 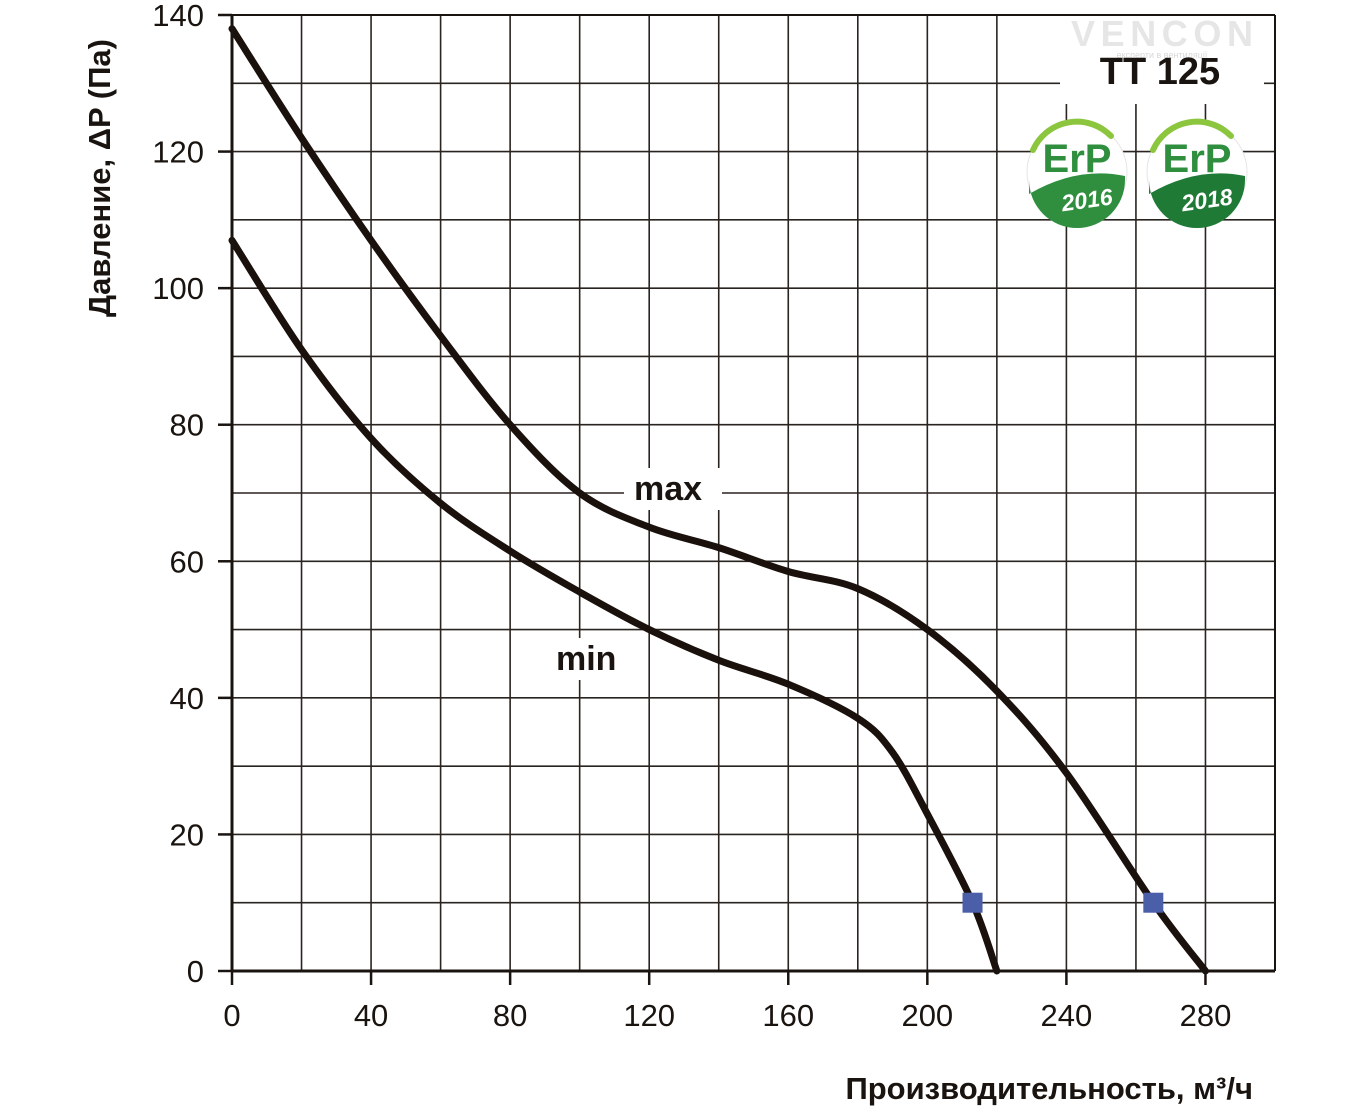 I want to click on x-tick-label: 200, so click(x=927, y=1015).